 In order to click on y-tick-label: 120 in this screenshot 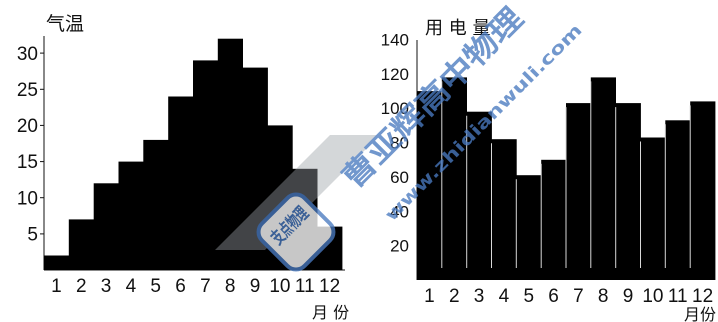, I will do `click(395, 74)`.